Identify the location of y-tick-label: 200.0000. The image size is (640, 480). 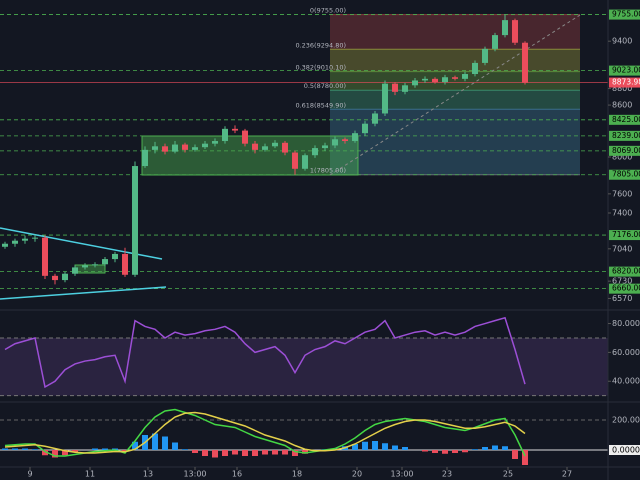
(626, 420).